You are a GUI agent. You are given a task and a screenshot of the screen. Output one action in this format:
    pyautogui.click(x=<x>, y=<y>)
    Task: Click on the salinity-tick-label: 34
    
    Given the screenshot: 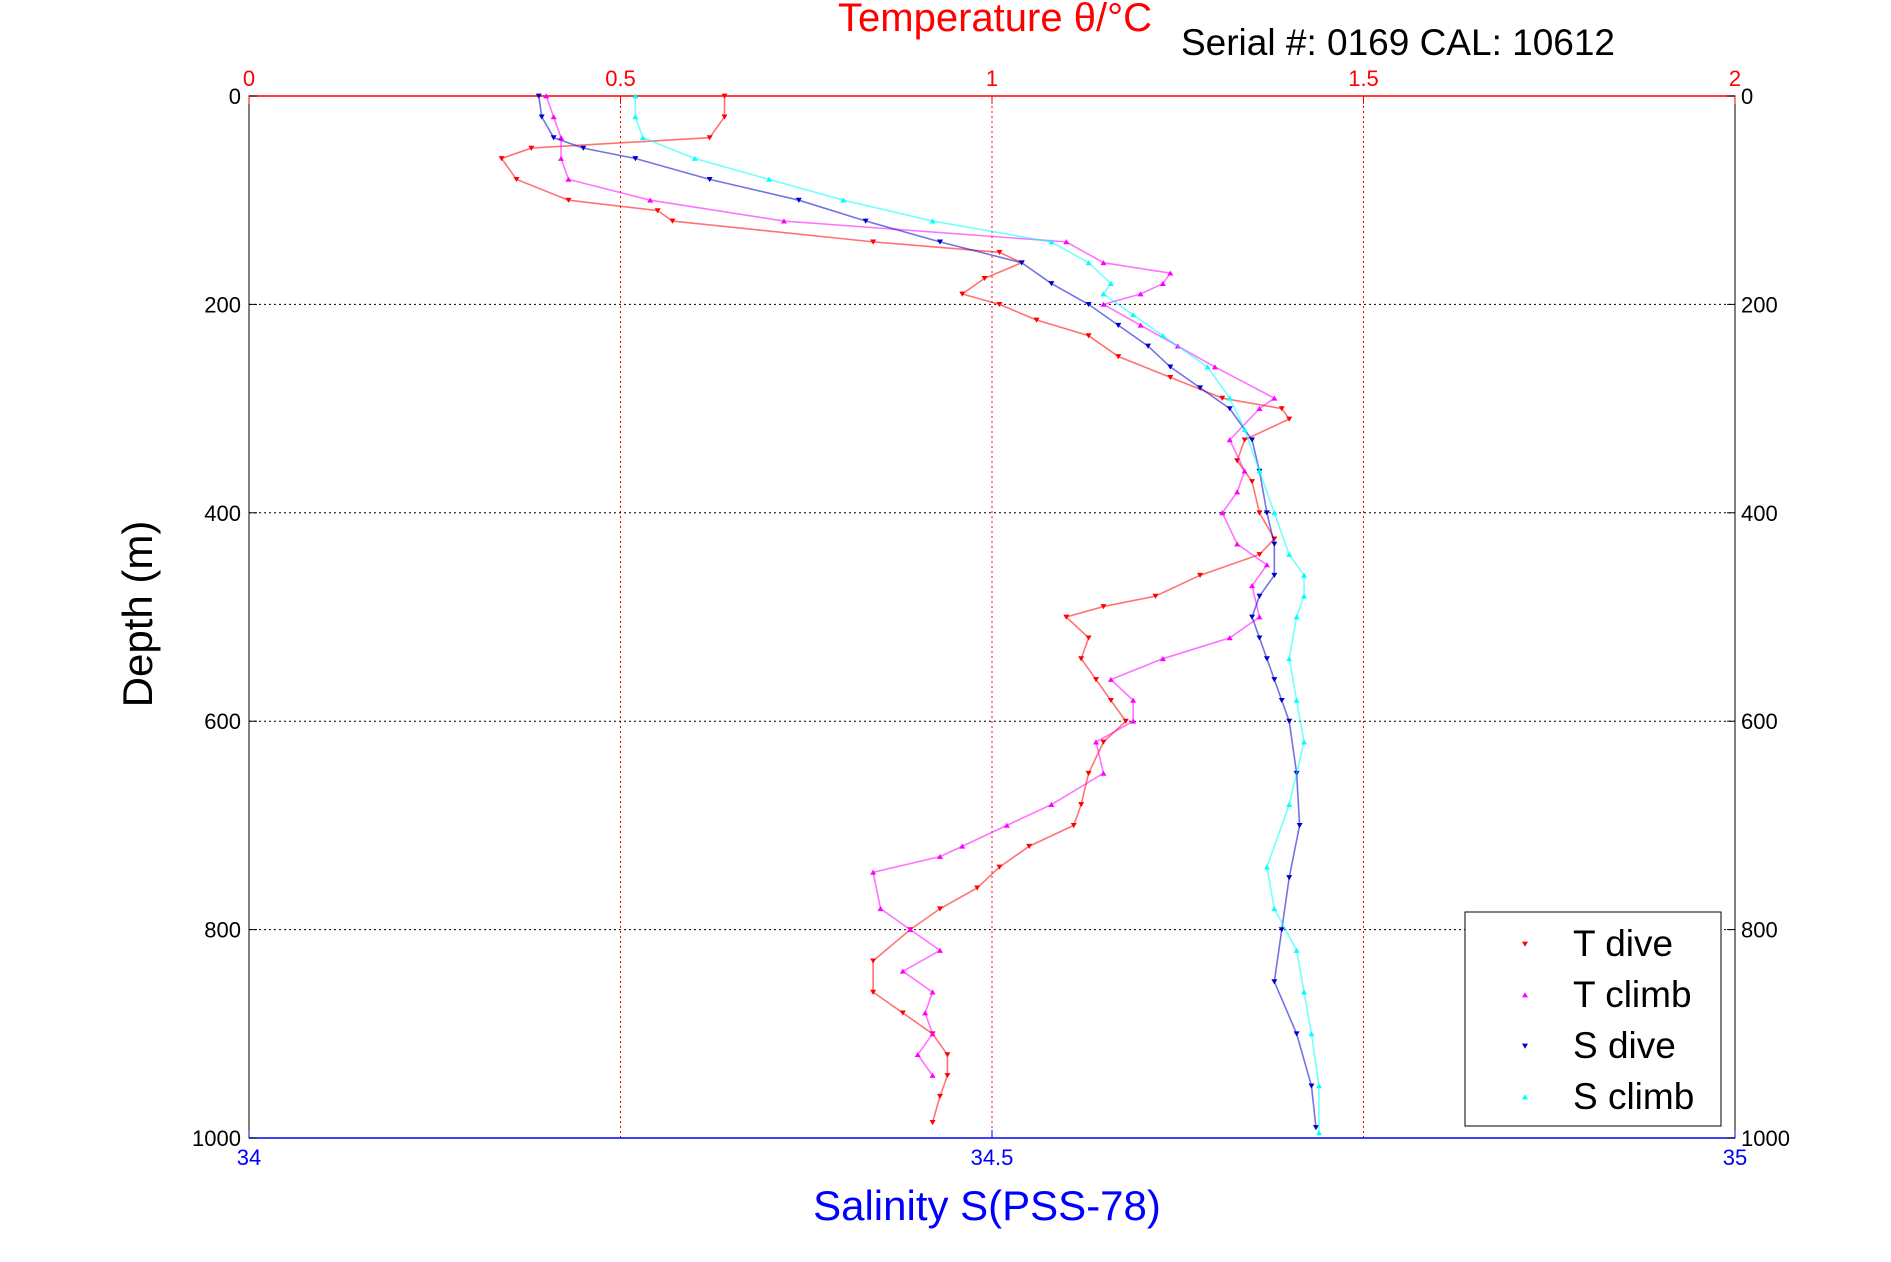 What is the action you would take?
    pyautogui.click(x=249, y=1157)
    